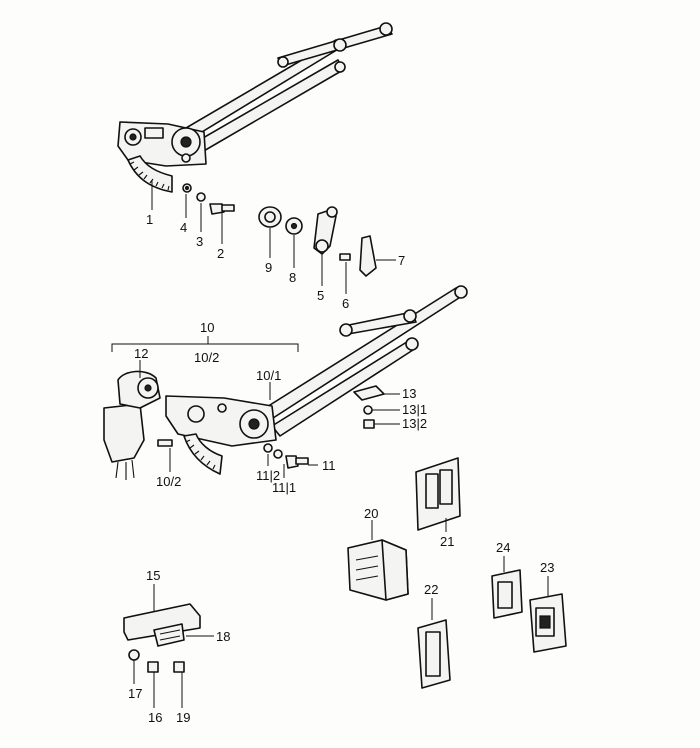 The width and height of the screenshot is (700, 748). What do you see at coordinates (329, 465) in the screenshot?
I see `callout-11: 11` at bounding box center [329, 465].